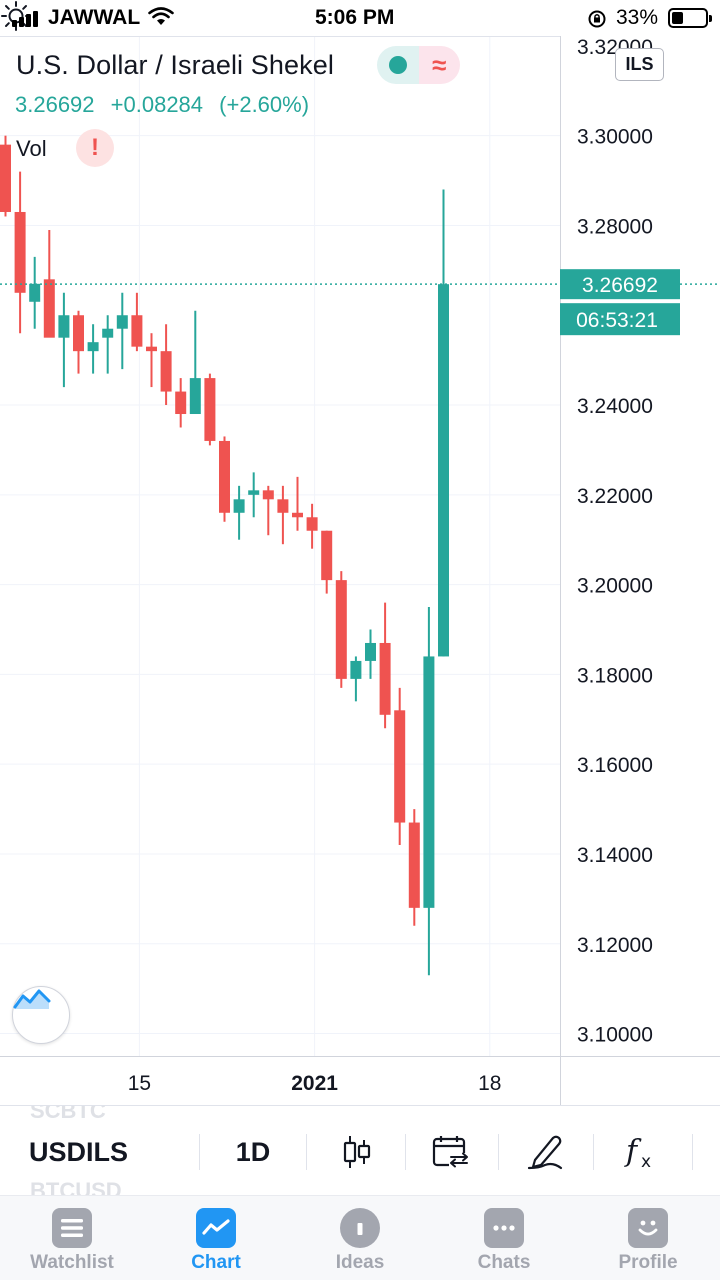 This screenshot has width=720, height=1280. Describe the element at coordinates (175, 65) in the screenshot. I see `symbol-title: U.S. Dollar / Israeli Shekel` at that location.